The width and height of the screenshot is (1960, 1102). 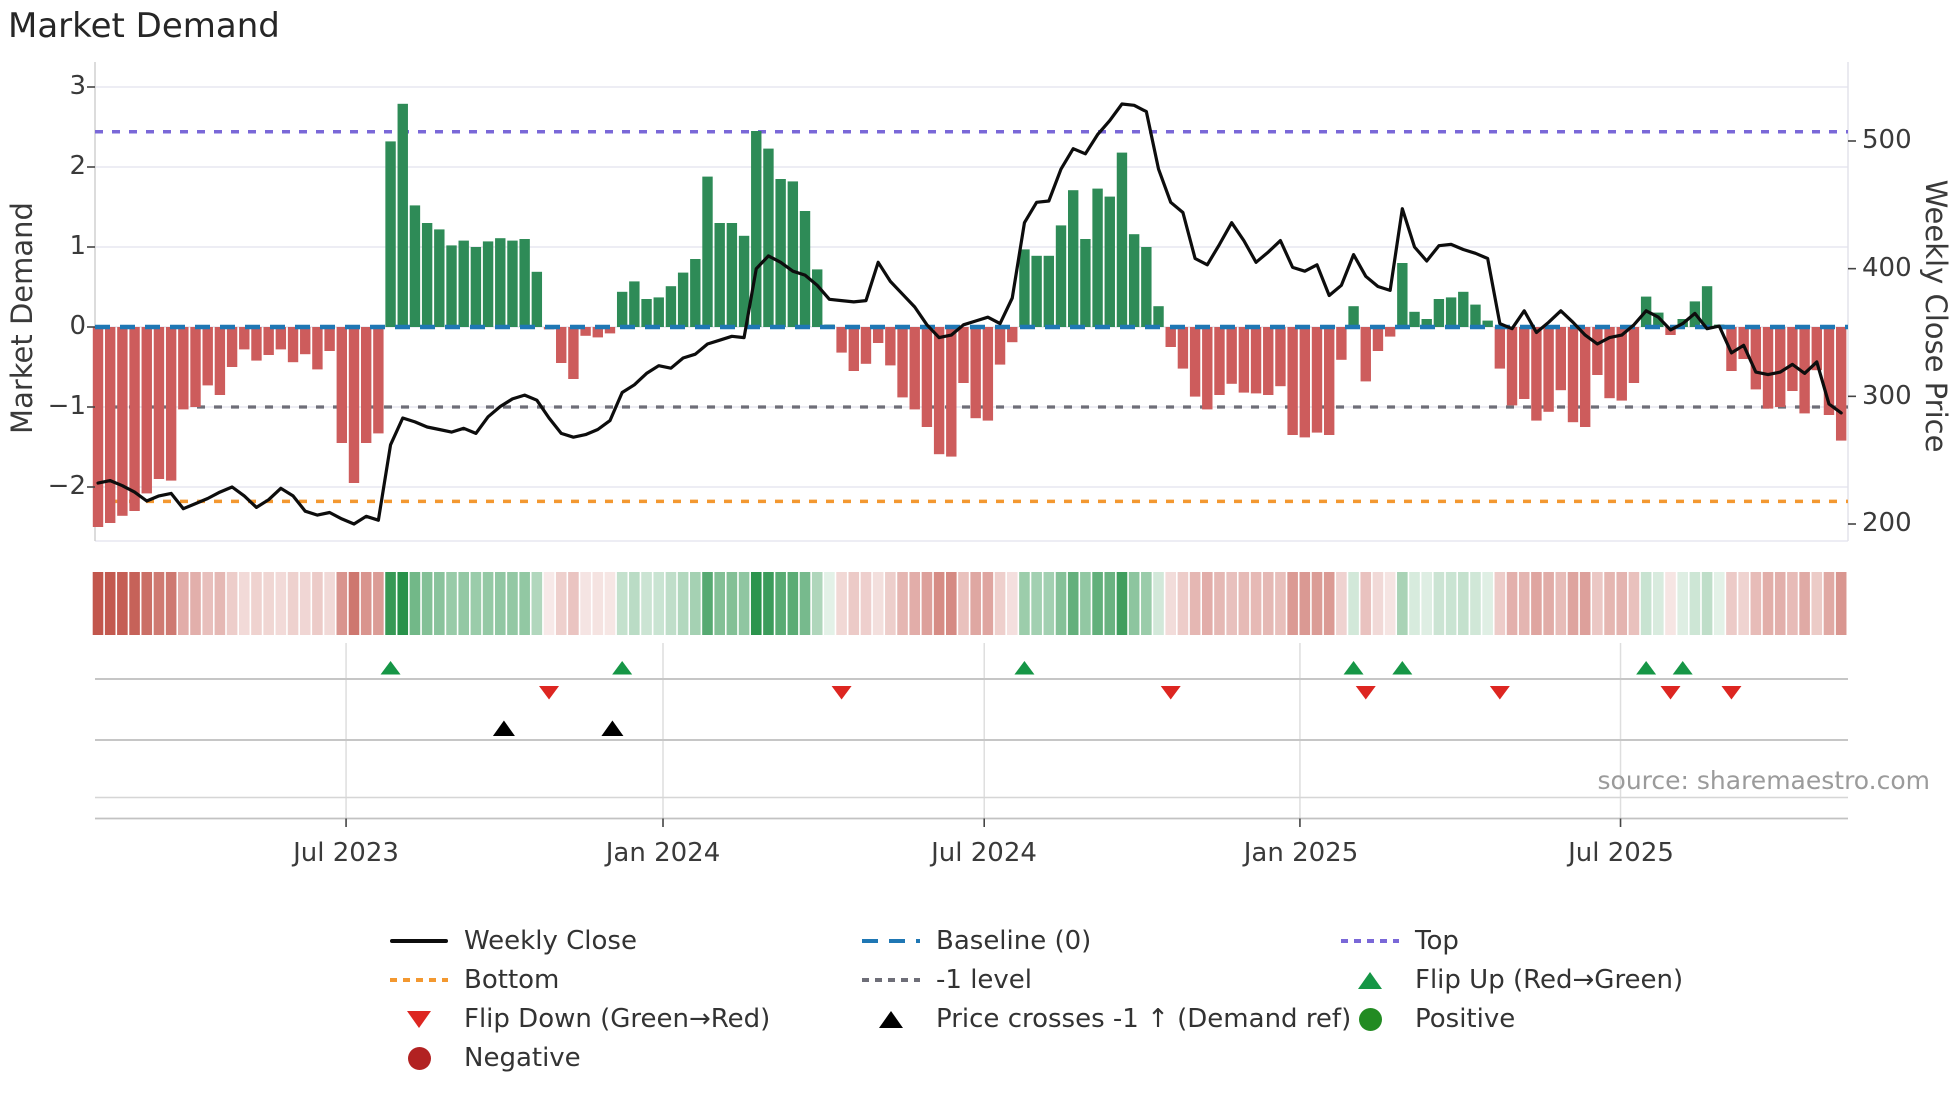 What do you see at coordinates (485, 1058) in the screenshot?
I see `legend-item-negative: Negative` at bounding box center [485, 1058].